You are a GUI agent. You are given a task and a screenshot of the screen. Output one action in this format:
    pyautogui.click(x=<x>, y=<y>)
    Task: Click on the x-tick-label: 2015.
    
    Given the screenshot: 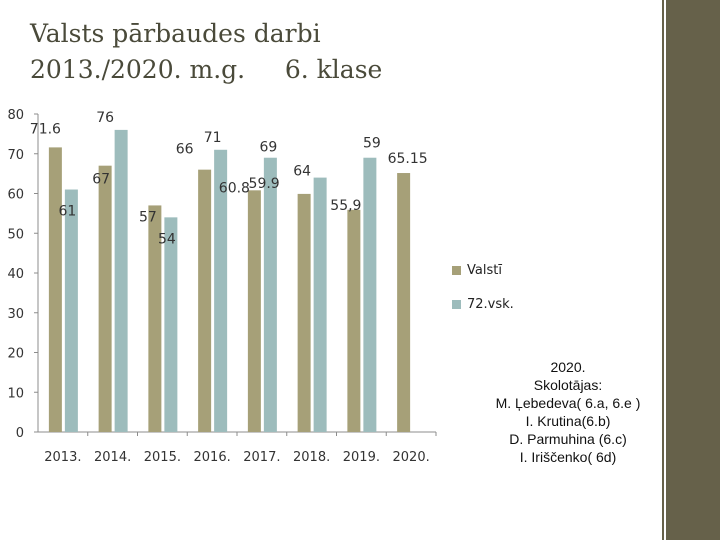 What is the action you would take?
    pyautogui.click(x=162, y=457)
    